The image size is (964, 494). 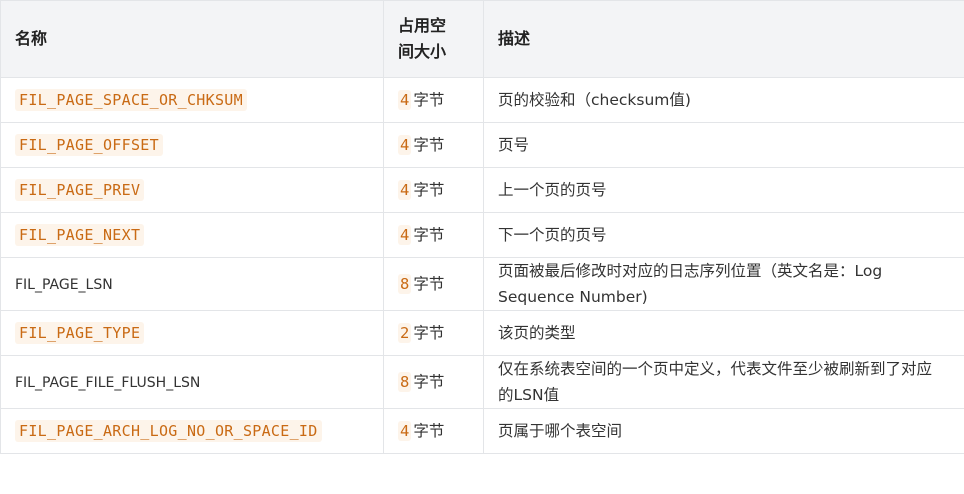 I want to click on description: 该页的类型, so click(x=537, y=333).